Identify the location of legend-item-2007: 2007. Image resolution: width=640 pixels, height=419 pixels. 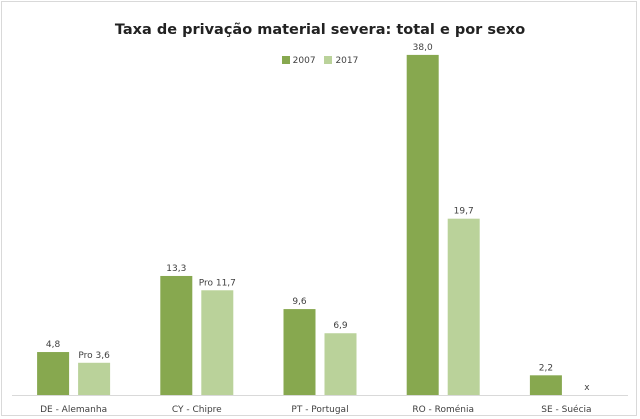
(298, 61).